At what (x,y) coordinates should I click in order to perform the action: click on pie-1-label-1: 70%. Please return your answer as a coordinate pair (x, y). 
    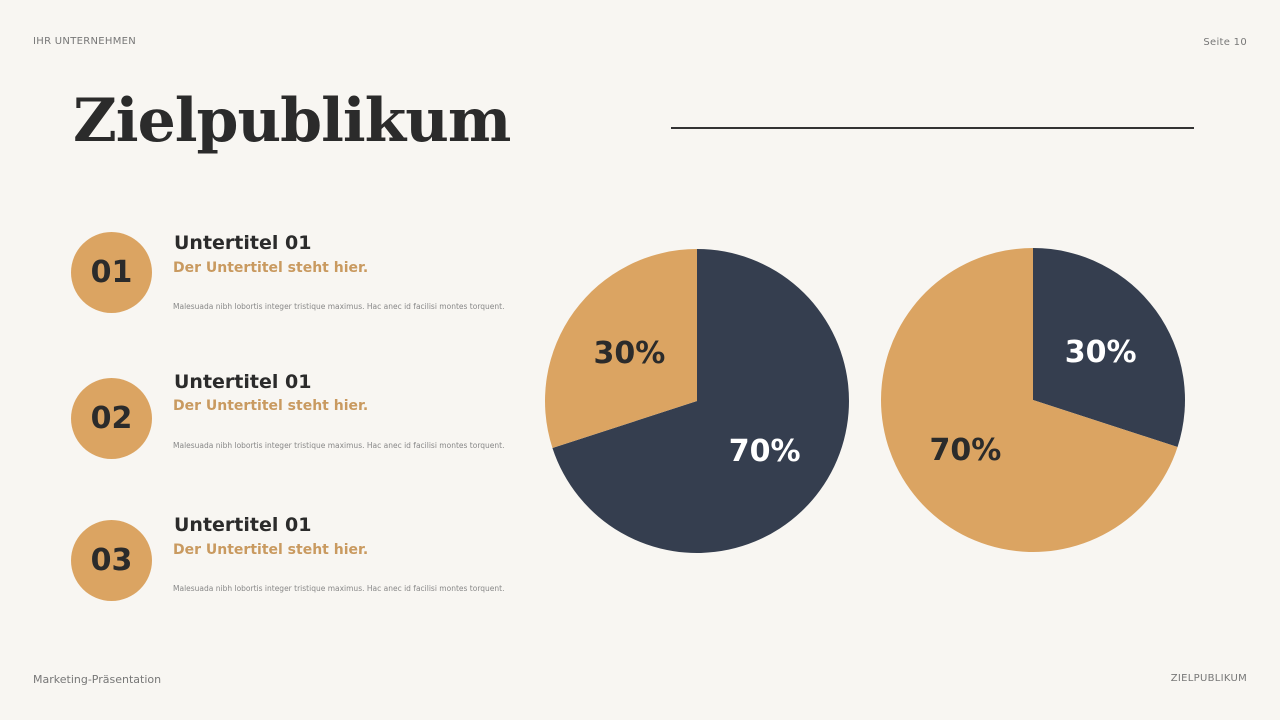
    Looking at the image, I should click on (765, 451).